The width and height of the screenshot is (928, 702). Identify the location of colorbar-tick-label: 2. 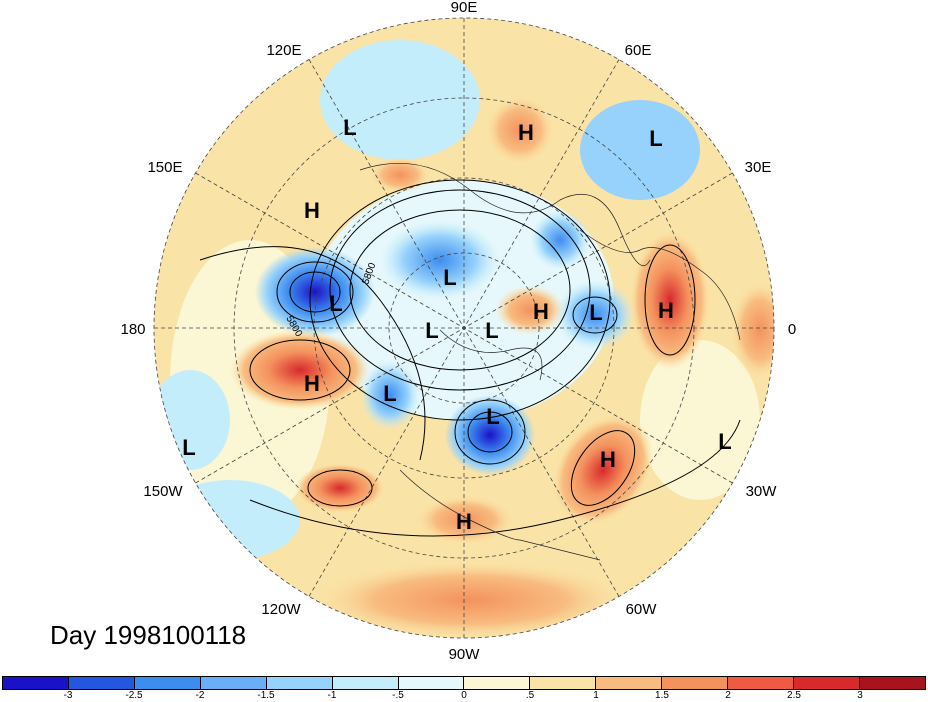
(728, 695).